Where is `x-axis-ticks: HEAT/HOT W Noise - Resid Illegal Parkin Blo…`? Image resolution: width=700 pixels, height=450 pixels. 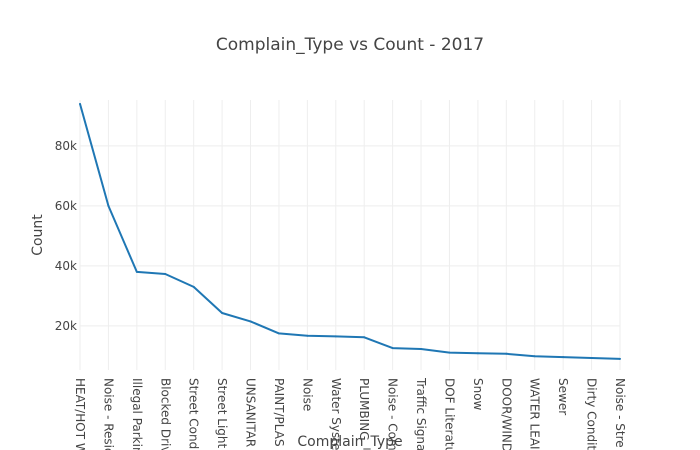
x-axis-ticks: HEAT/HOT W Noise - Resid Illegal Parkin Blo… is located at coordinates (350, 413).